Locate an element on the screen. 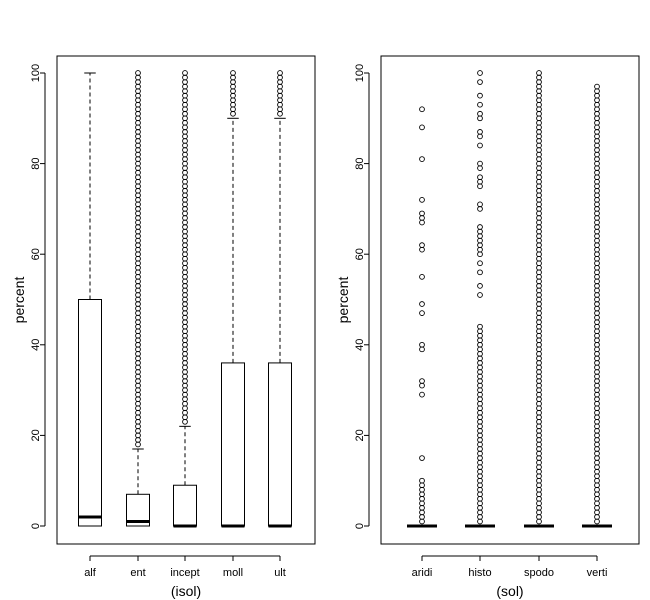 The image size is (650, 600). box-iqr is located at coordinates (233, 444).